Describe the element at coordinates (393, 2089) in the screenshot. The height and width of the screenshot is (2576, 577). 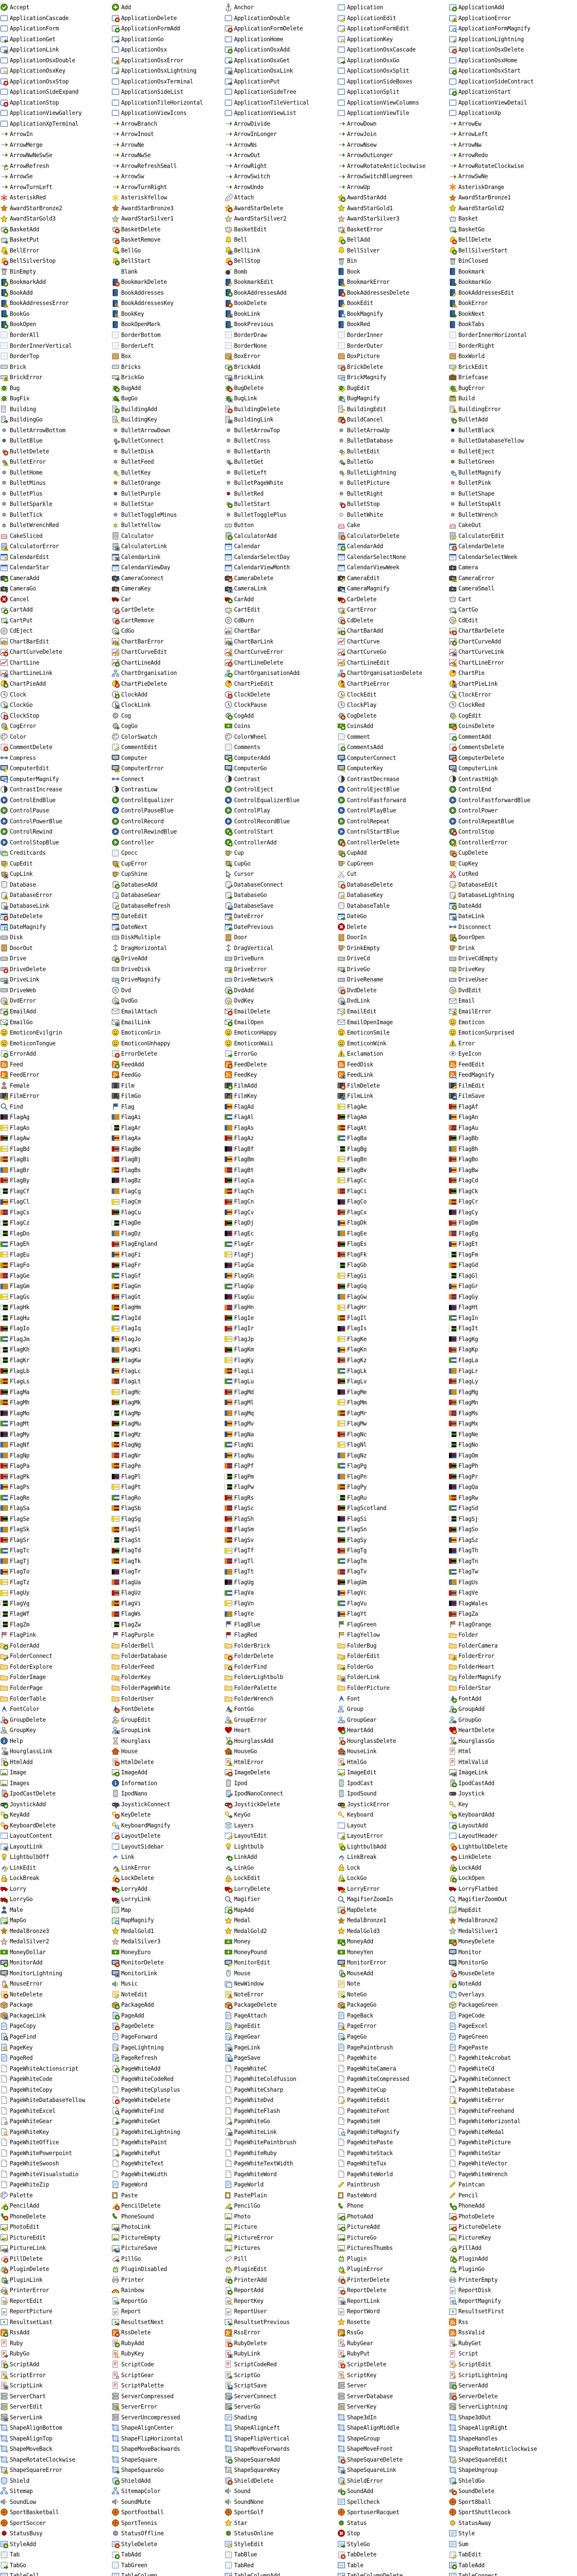
I see `icon-entry: PageWhiteCup` at that location.